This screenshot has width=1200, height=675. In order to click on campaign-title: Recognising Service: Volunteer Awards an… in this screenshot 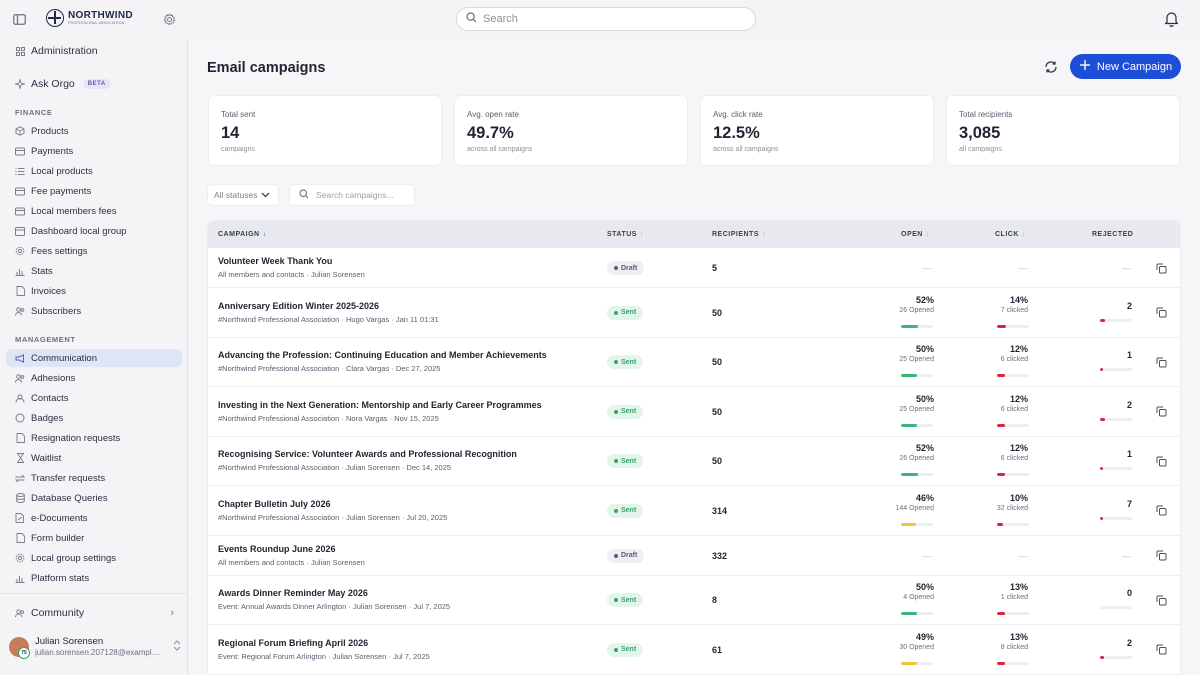, I will do `click(367, 454)`.